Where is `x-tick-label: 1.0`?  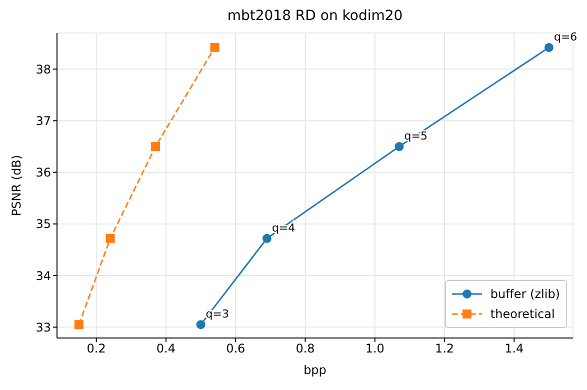 x-tick-label: 1.0 is located at coordinates (374, 349).